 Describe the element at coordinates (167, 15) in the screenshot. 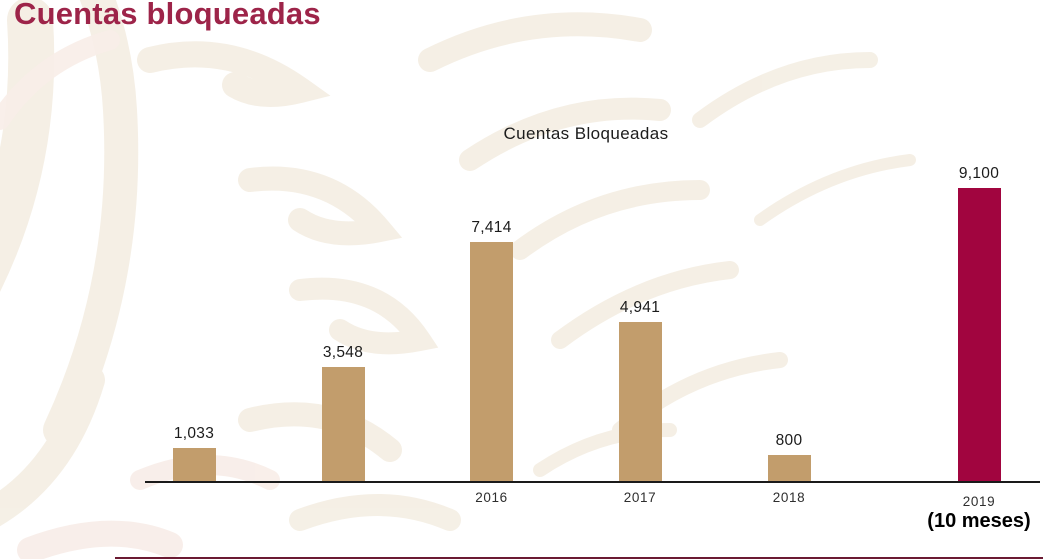

I see `page-title: Cuentas bloqueadas` at that location.